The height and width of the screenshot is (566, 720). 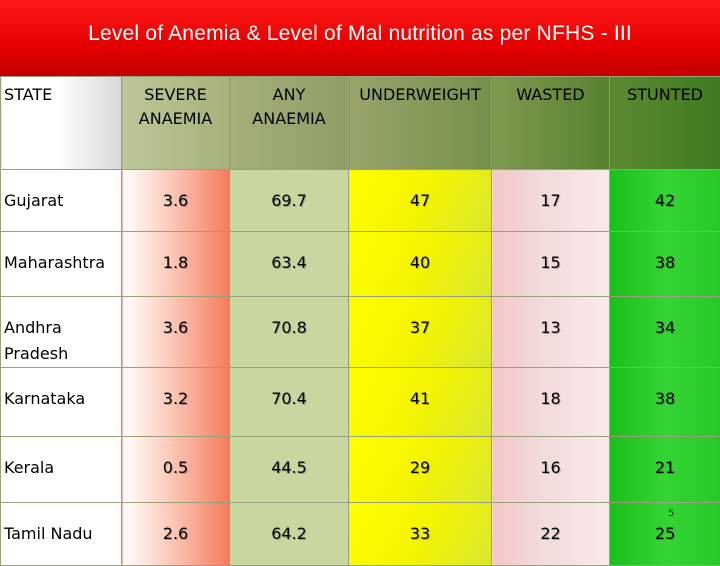 I want to click on cell-any-anaemia: 70.8, so click(x=289, y=332).